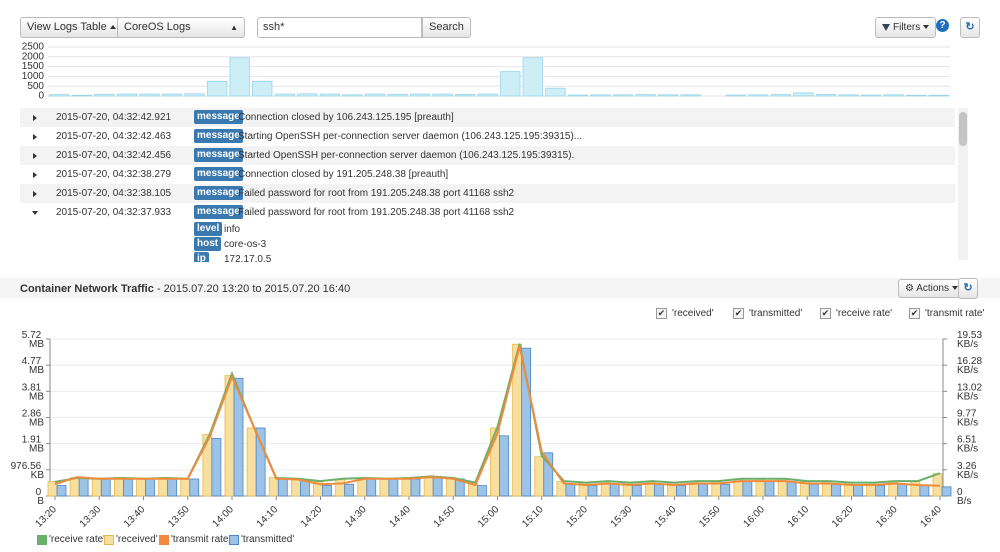 The width and height of the screenshot is (1000, 552). I want to click on help-icon: ?, so click(942, 25).